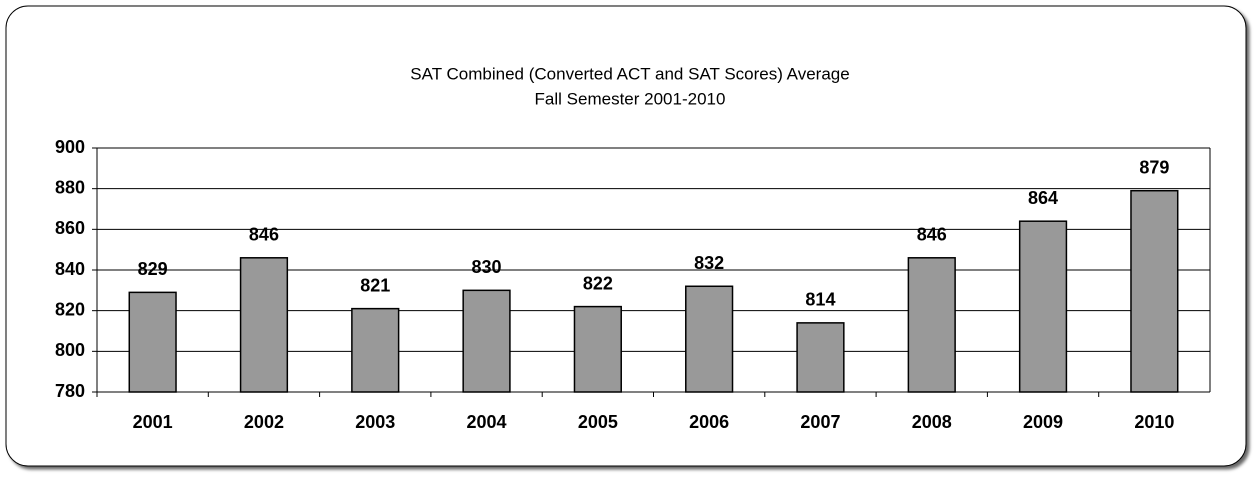 Image resolution: width=1258 pixels, height=481 pixels. Describe the element at coordinates (598, 283) in the screenshot. I see `data-label: 822` at that location.